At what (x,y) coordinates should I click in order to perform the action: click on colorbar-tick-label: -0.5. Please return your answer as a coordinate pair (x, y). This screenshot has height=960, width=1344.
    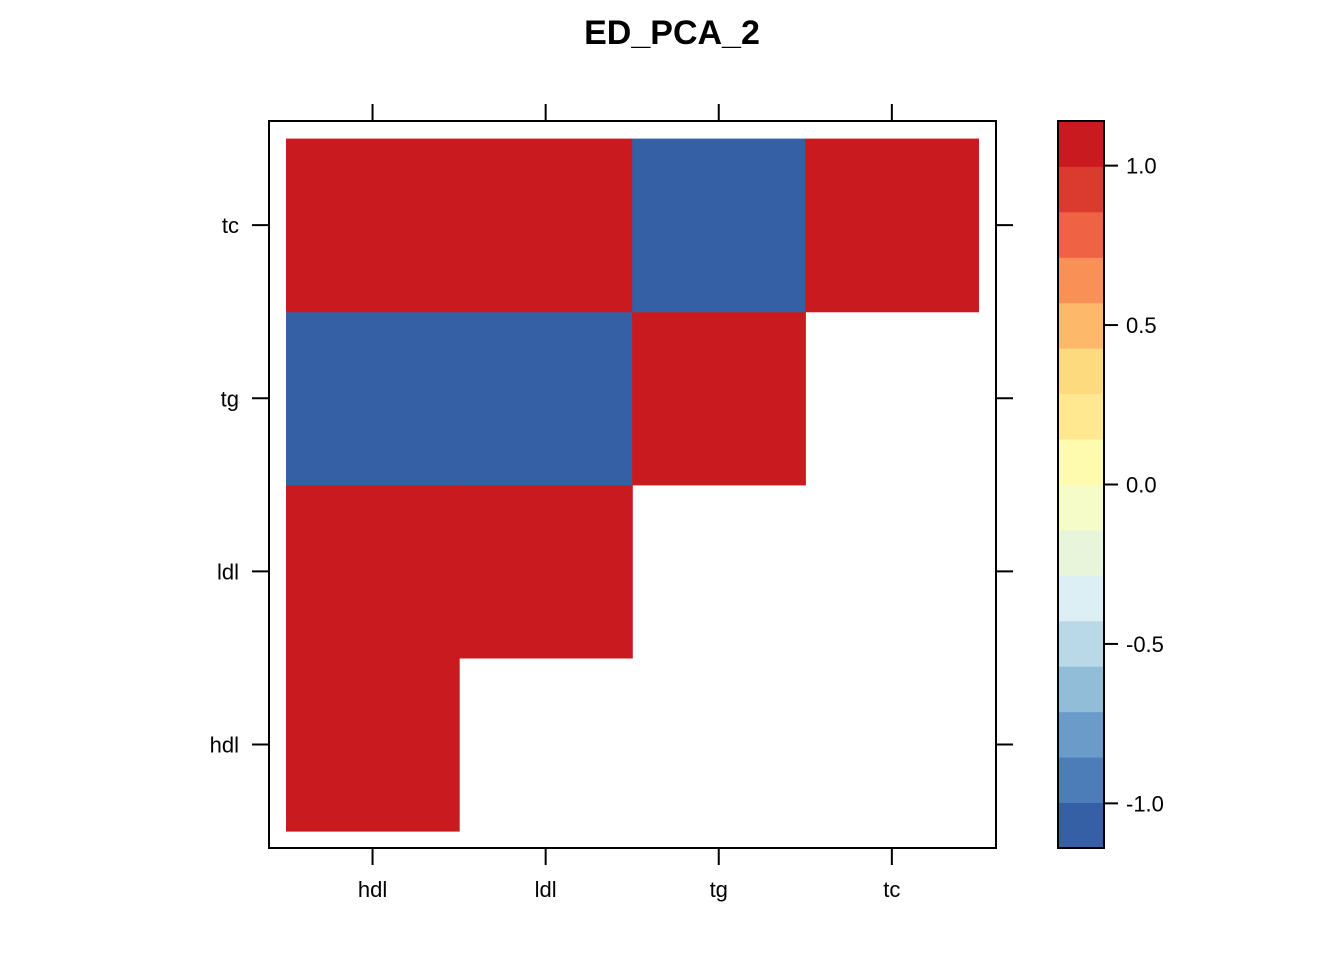
    Looking at the image, I should click on (1145, 644).